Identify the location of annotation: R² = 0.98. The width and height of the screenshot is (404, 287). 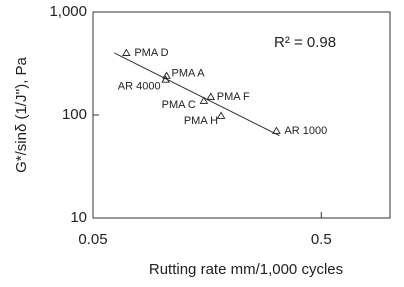
(305, 42).